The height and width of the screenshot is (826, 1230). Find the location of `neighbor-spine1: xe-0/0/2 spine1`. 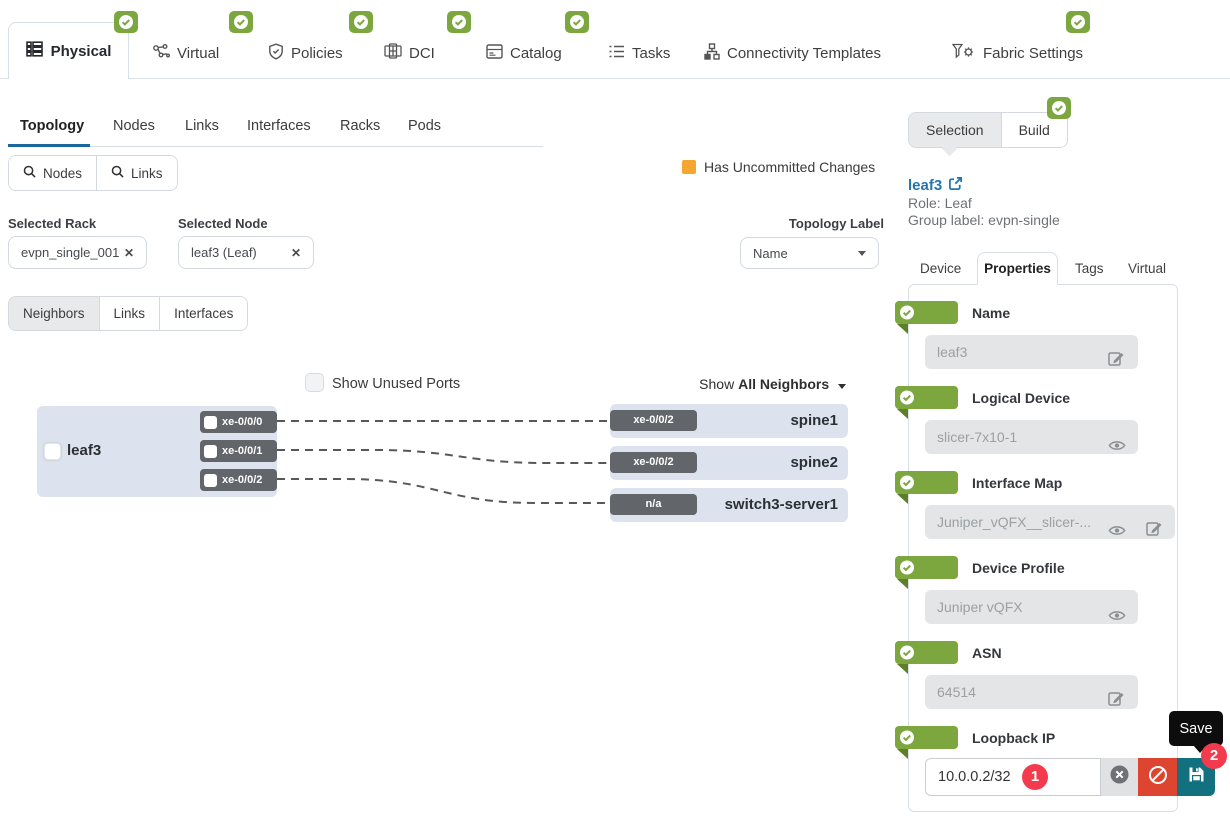

neighbor-spine1: xe-0/0/2 spine1 is located at coordinates (729, 421).